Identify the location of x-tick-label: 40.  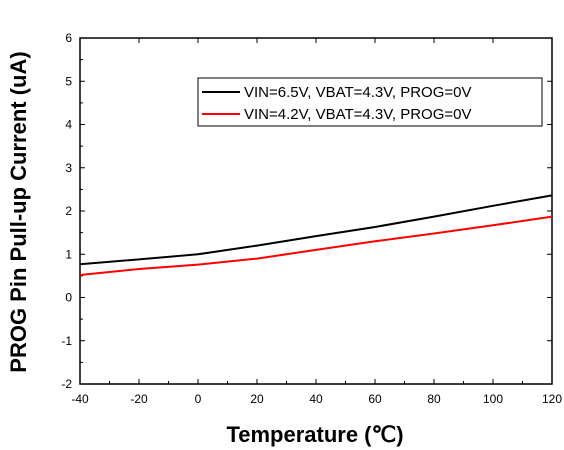
(316, 399).